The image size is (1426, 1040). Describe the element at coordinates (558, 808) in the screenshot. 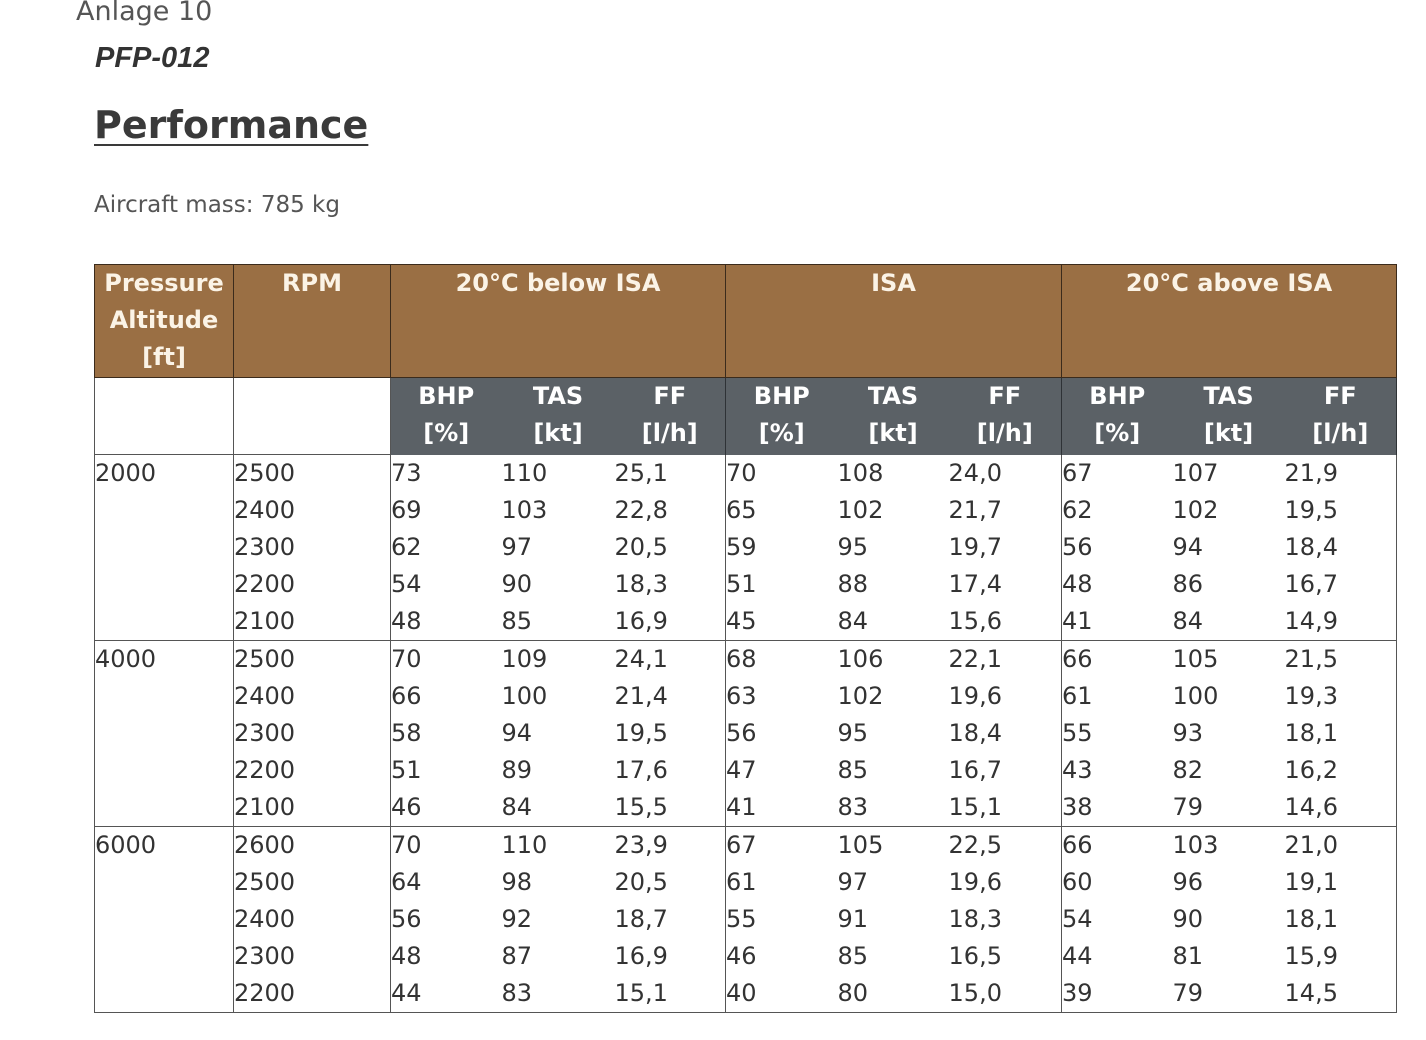

I see `value-cell: 84` at that location.